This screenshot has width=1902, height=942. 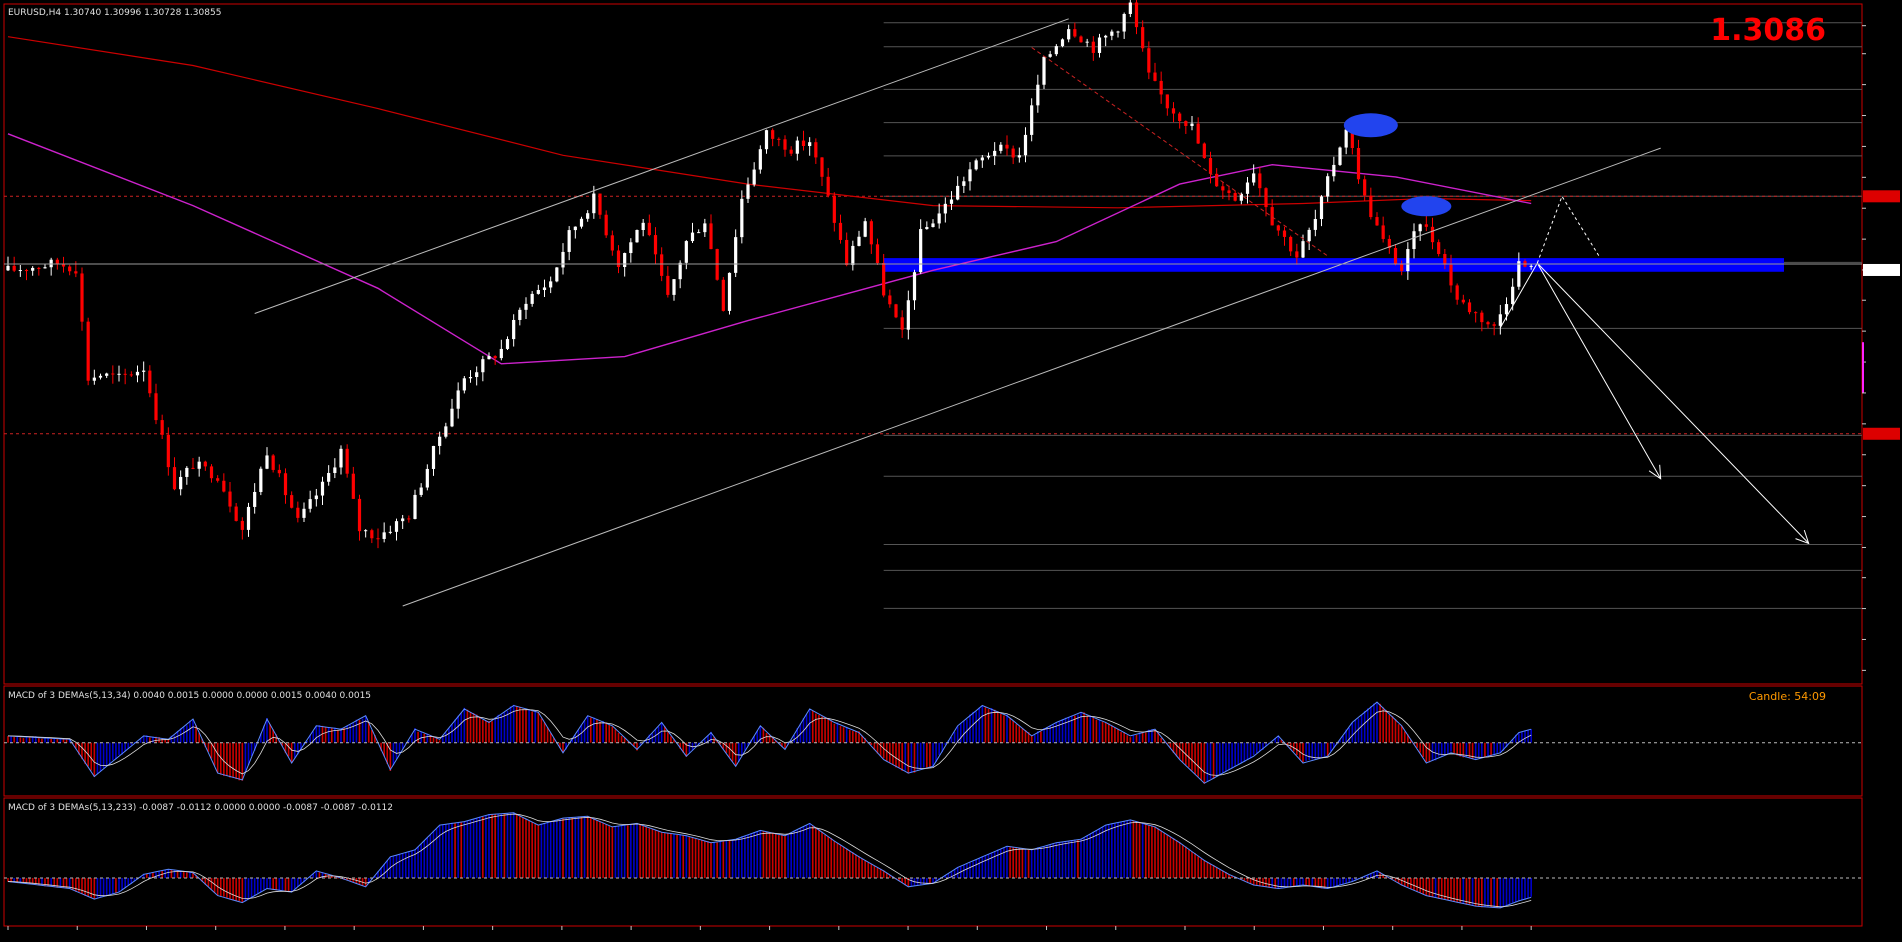 What do you see at coordinates (1881, 433) in the screenshot?
I see `support-price-tag-bg` at bounding box center [1881, 433].